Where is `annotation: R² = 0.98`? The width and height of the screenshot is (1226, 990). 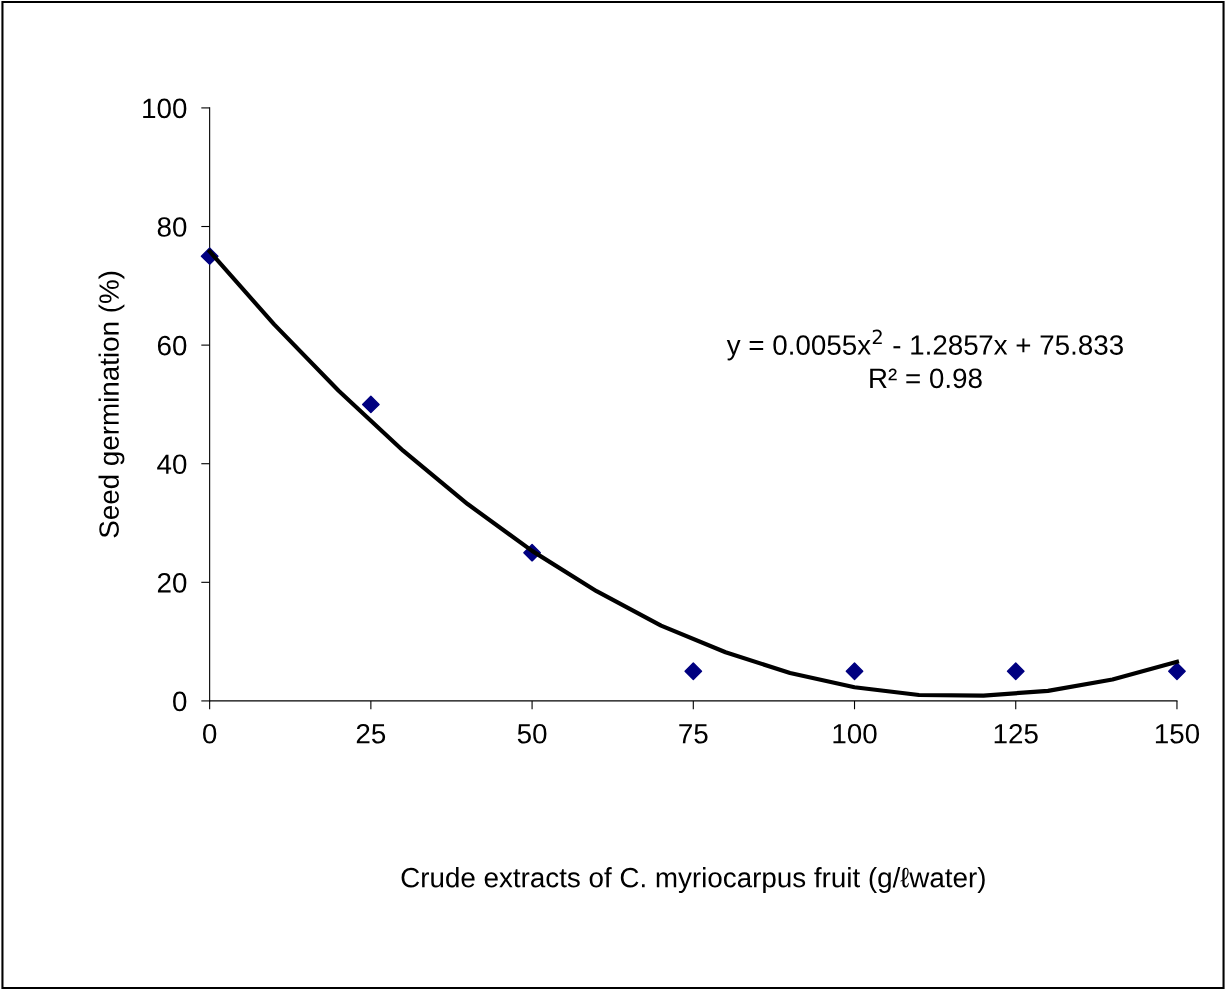
annotation: R² = 0.98 is located at coordinates (926, 378).